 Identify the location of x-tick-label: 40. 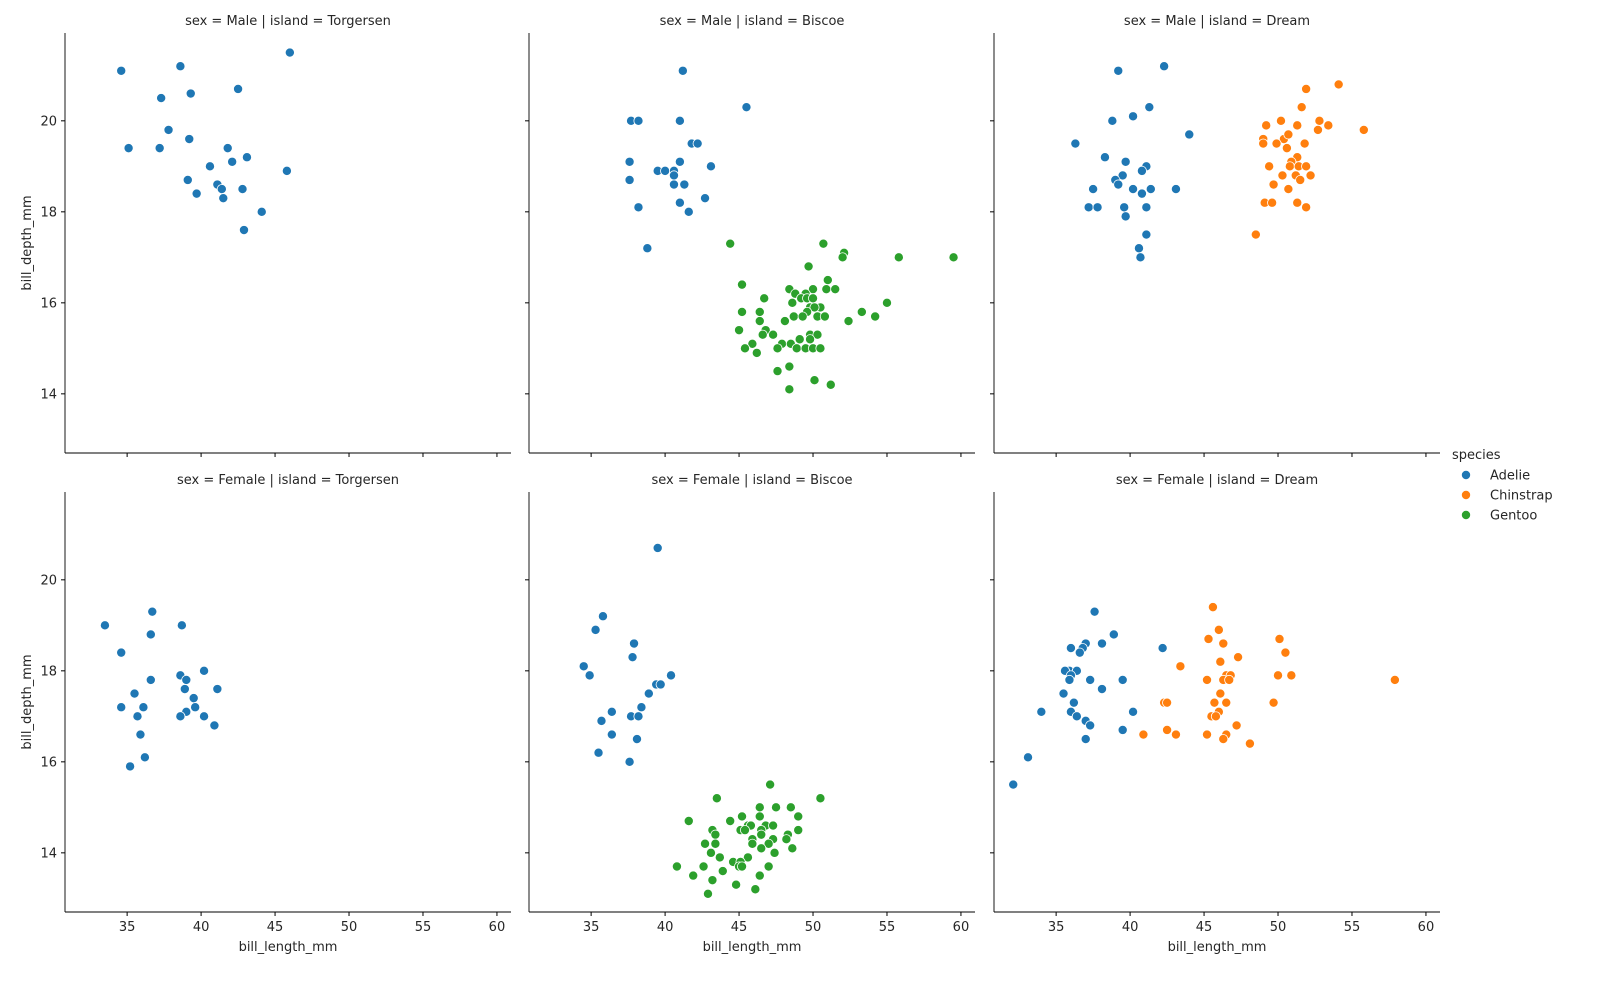
(665, 927).